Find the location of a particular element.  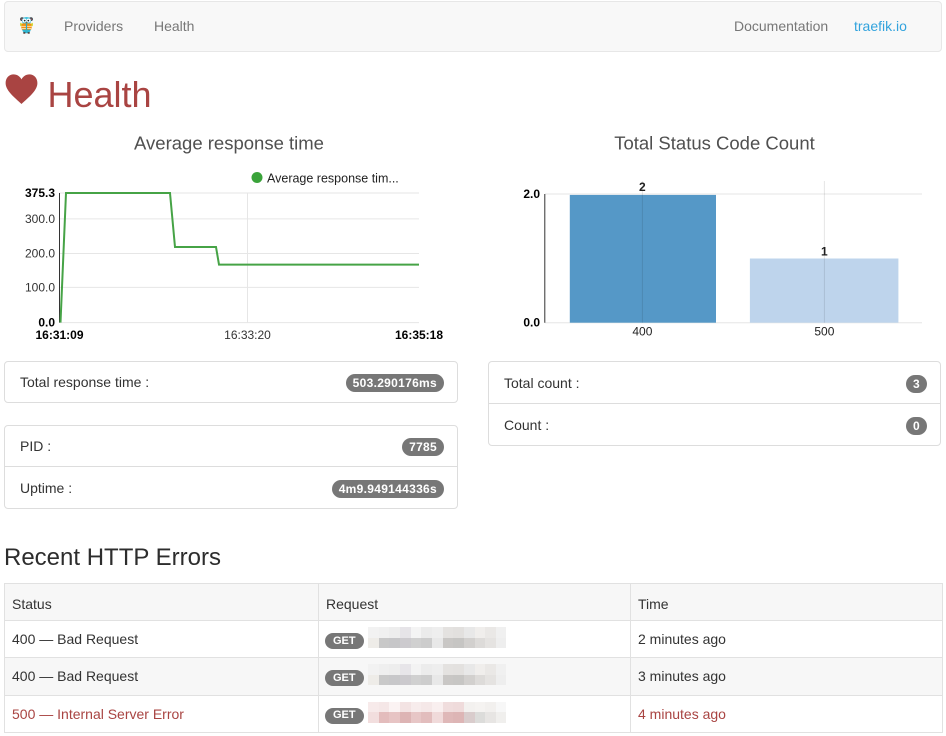

svg-text: 16:35:18 is located at coordinates (419, 335).